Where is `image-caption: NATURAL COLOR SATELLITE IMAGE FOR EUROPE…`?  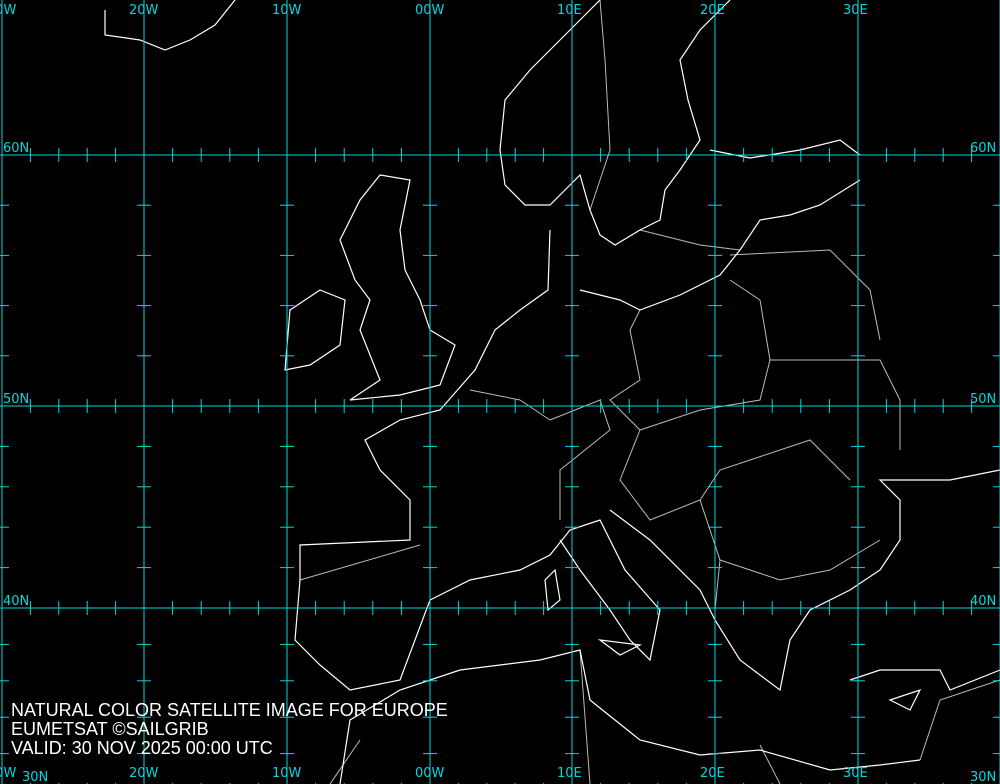 image-caption: NATURAL COLOR SATELLITE IMAGE FOR EUROPE… is located at coordinates (229, 729).